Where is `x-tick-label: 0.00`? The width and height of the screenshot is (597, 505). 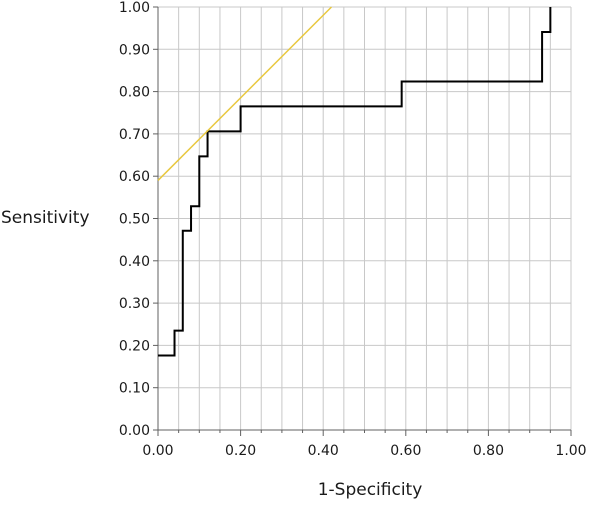
x-tick-label: 0.00 is located at coordinates (157, 451).